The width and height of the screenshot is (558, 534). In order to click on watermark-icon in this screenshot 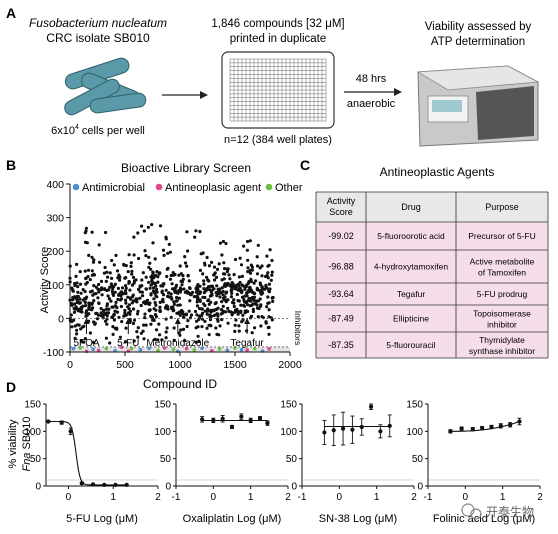, I will do `click(476, 514)`.